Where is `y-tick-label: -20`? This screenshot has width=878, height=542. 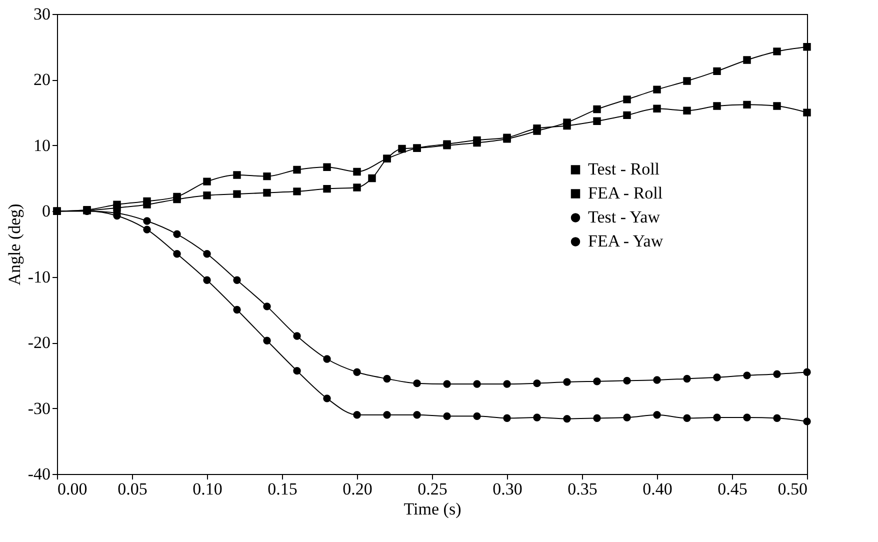 y-tick-label: -20 is located at coordinates (39, 342).